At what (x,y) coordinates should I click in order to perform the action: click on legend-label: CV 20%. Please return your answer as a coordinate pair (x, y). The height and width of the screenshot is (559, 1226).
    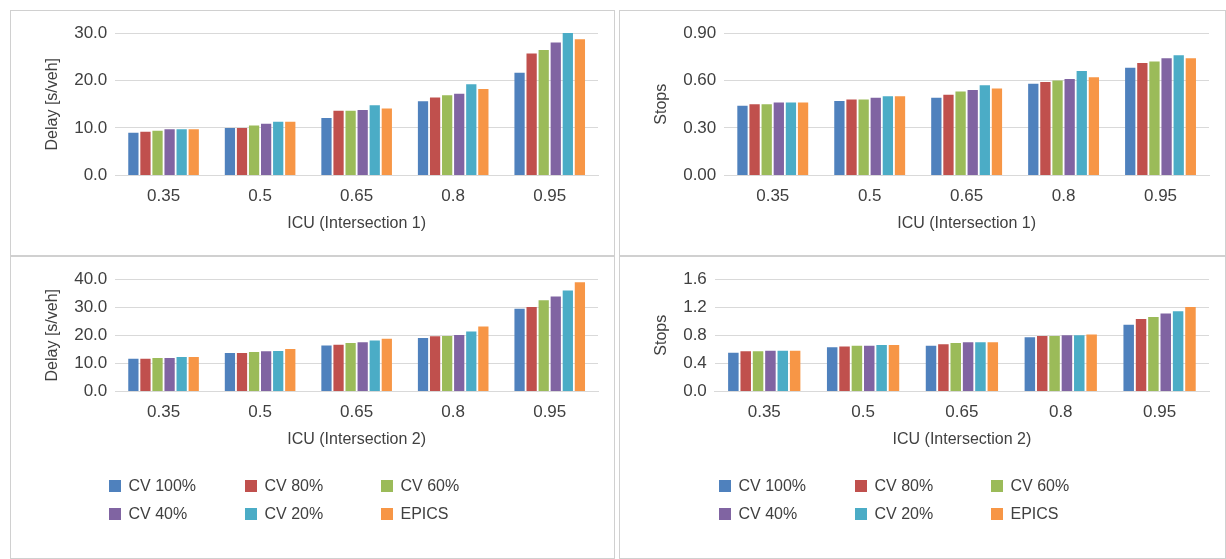
    Looking at the image, I should click on (904, 514).